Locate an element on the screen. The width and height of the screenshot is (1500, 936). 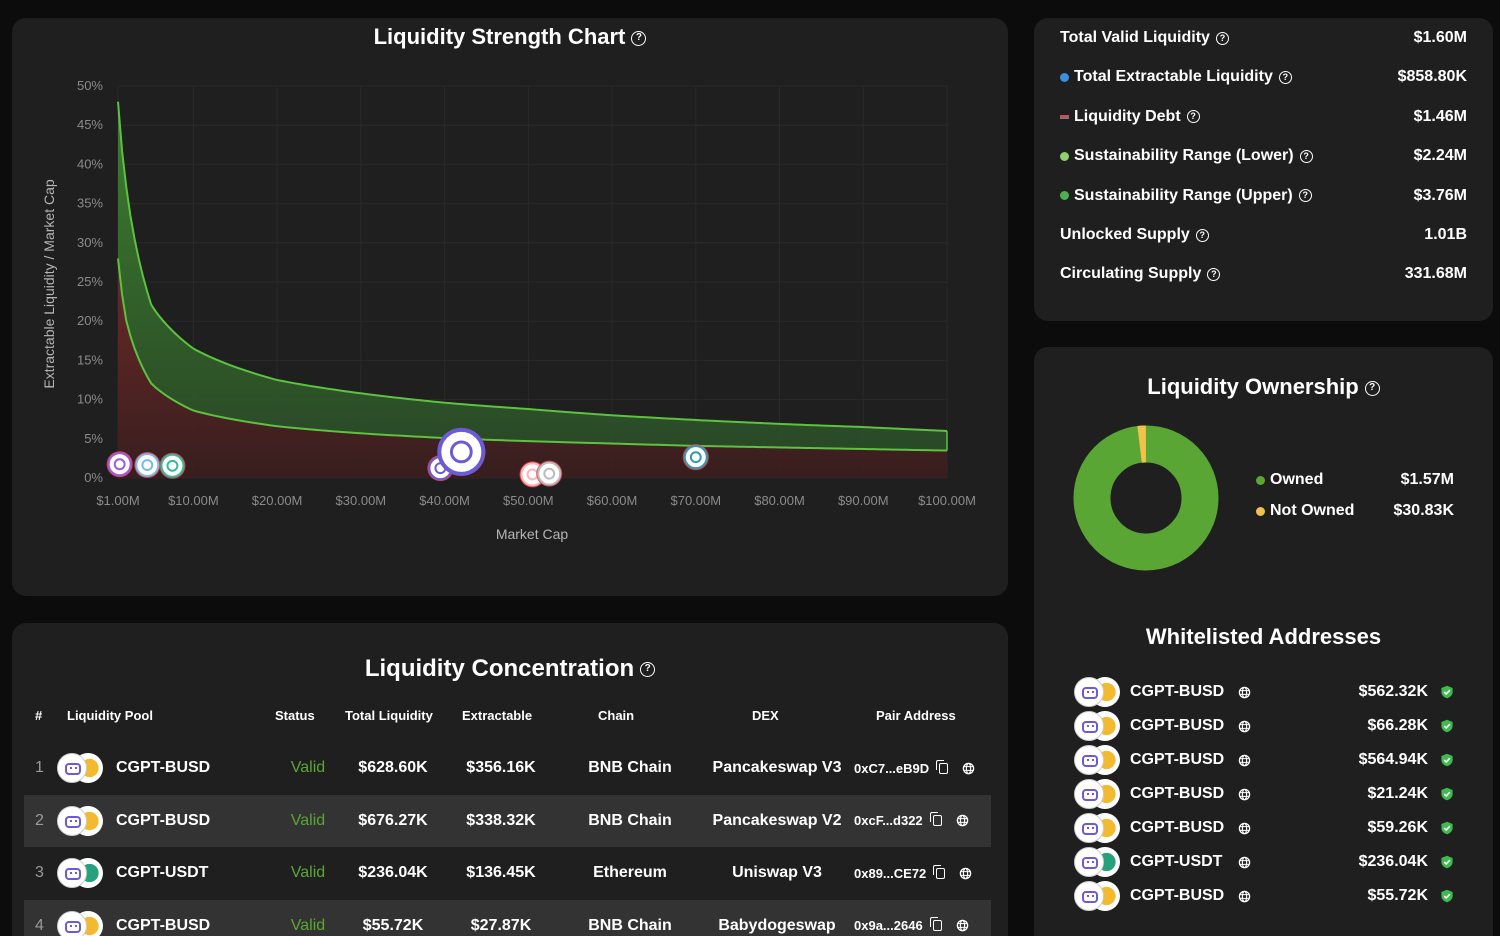
whitelist-item: CGPT-USDT $236.04K is located at coordinates (1264, 862).